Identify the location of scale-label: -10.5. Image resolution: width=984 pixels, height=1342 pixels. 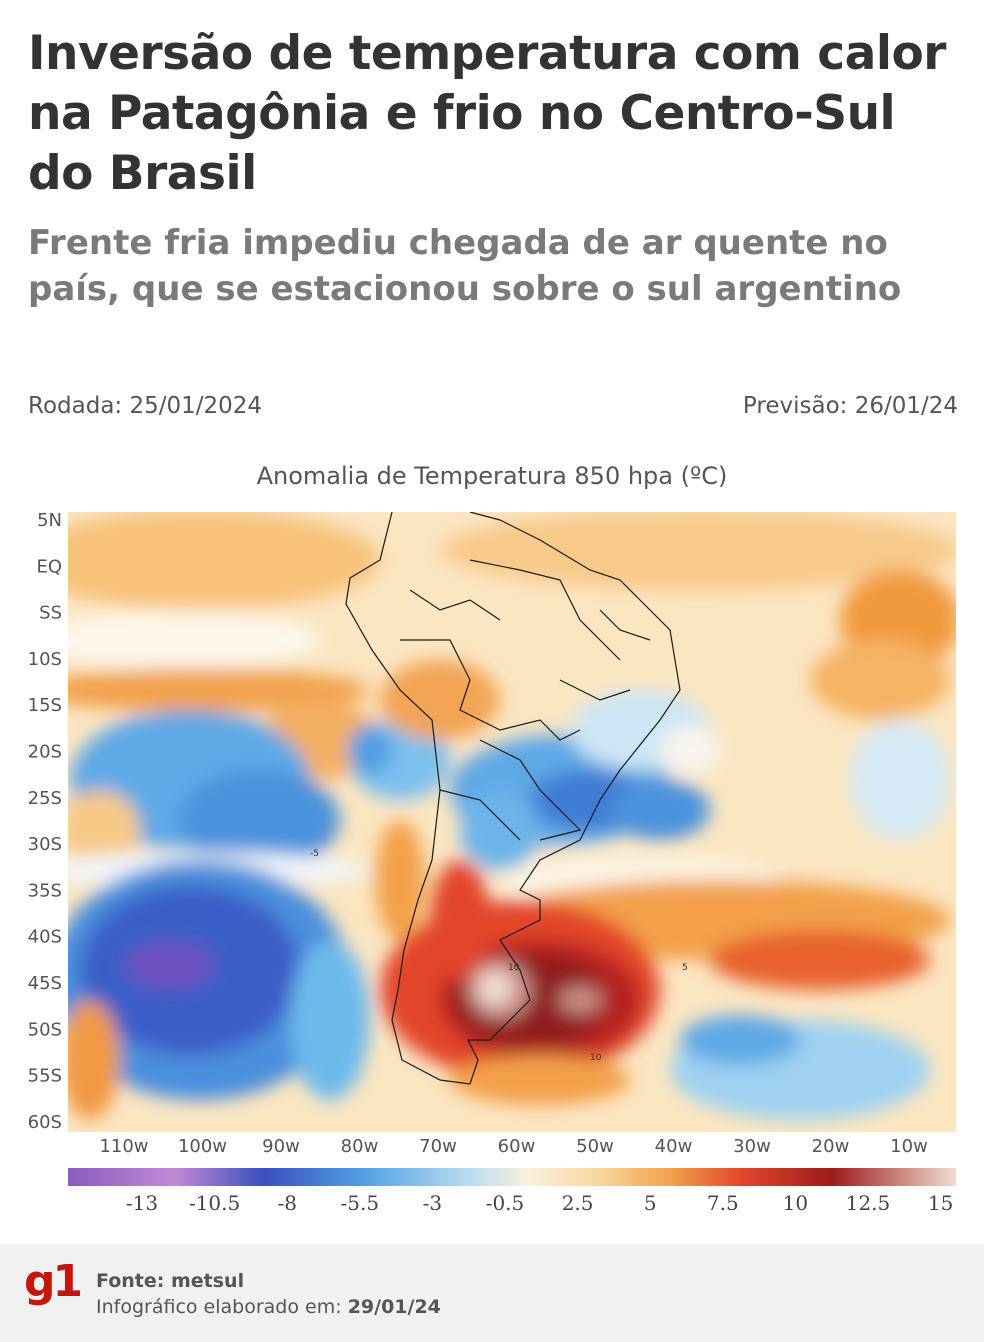
(214, 1203).